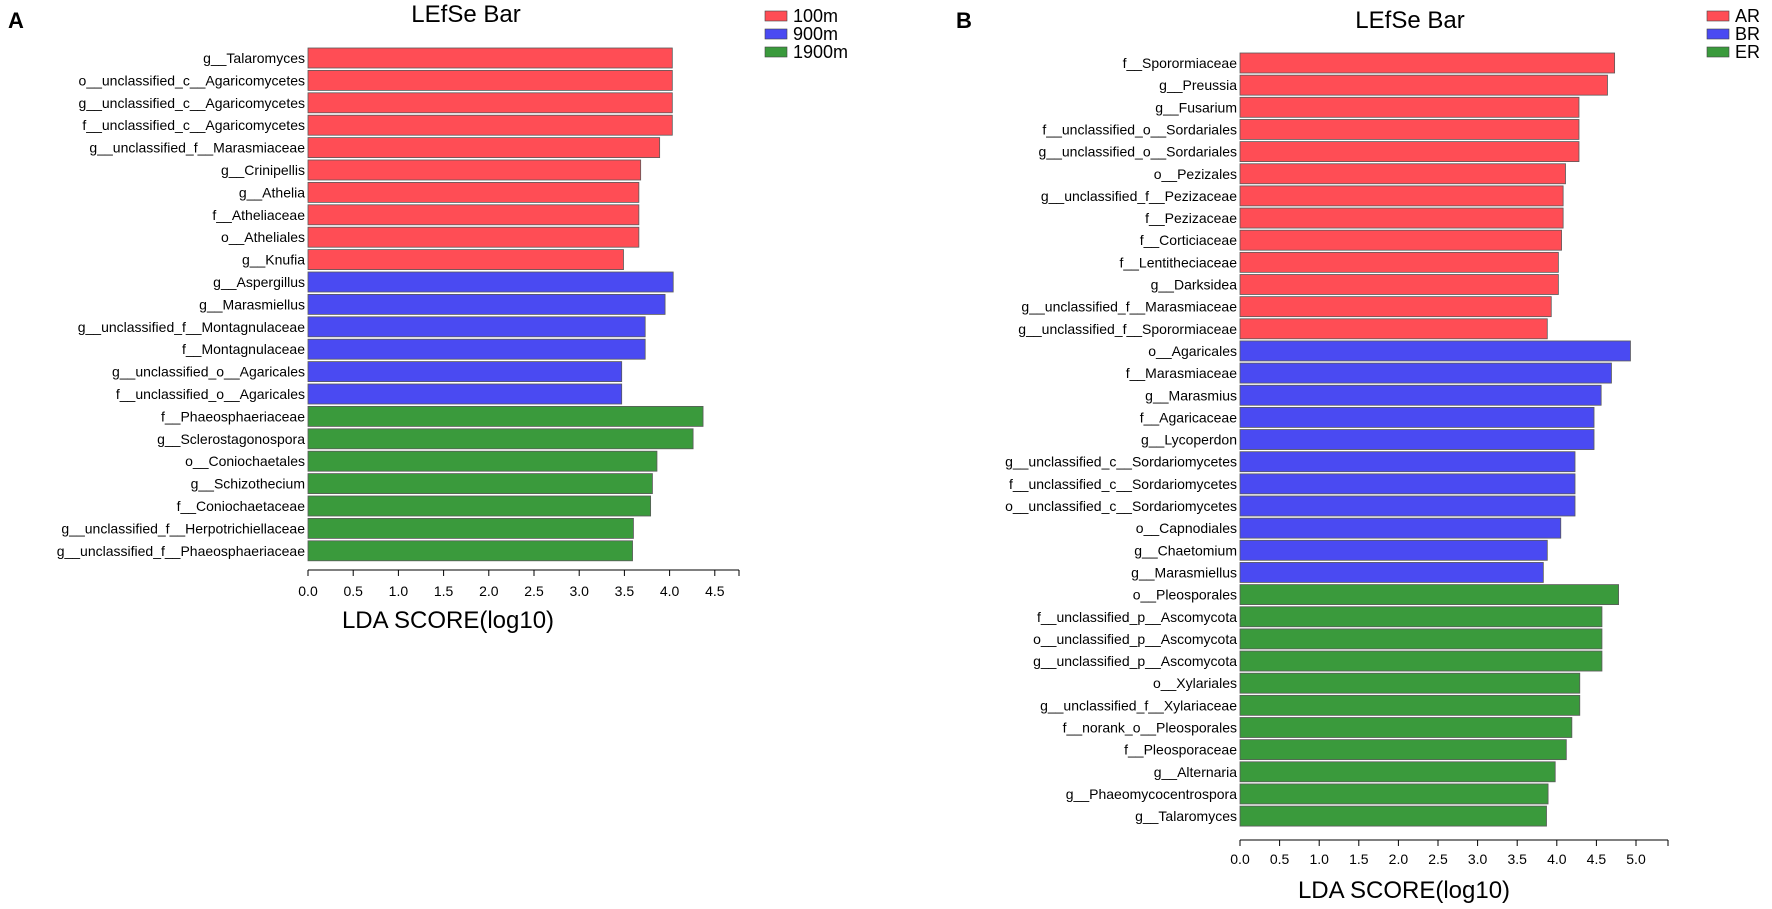 The width and height of the screenshot is (1772, 909). I want to click on panel-a-category-label: f__Montagnulaceae, so click(243, 349).